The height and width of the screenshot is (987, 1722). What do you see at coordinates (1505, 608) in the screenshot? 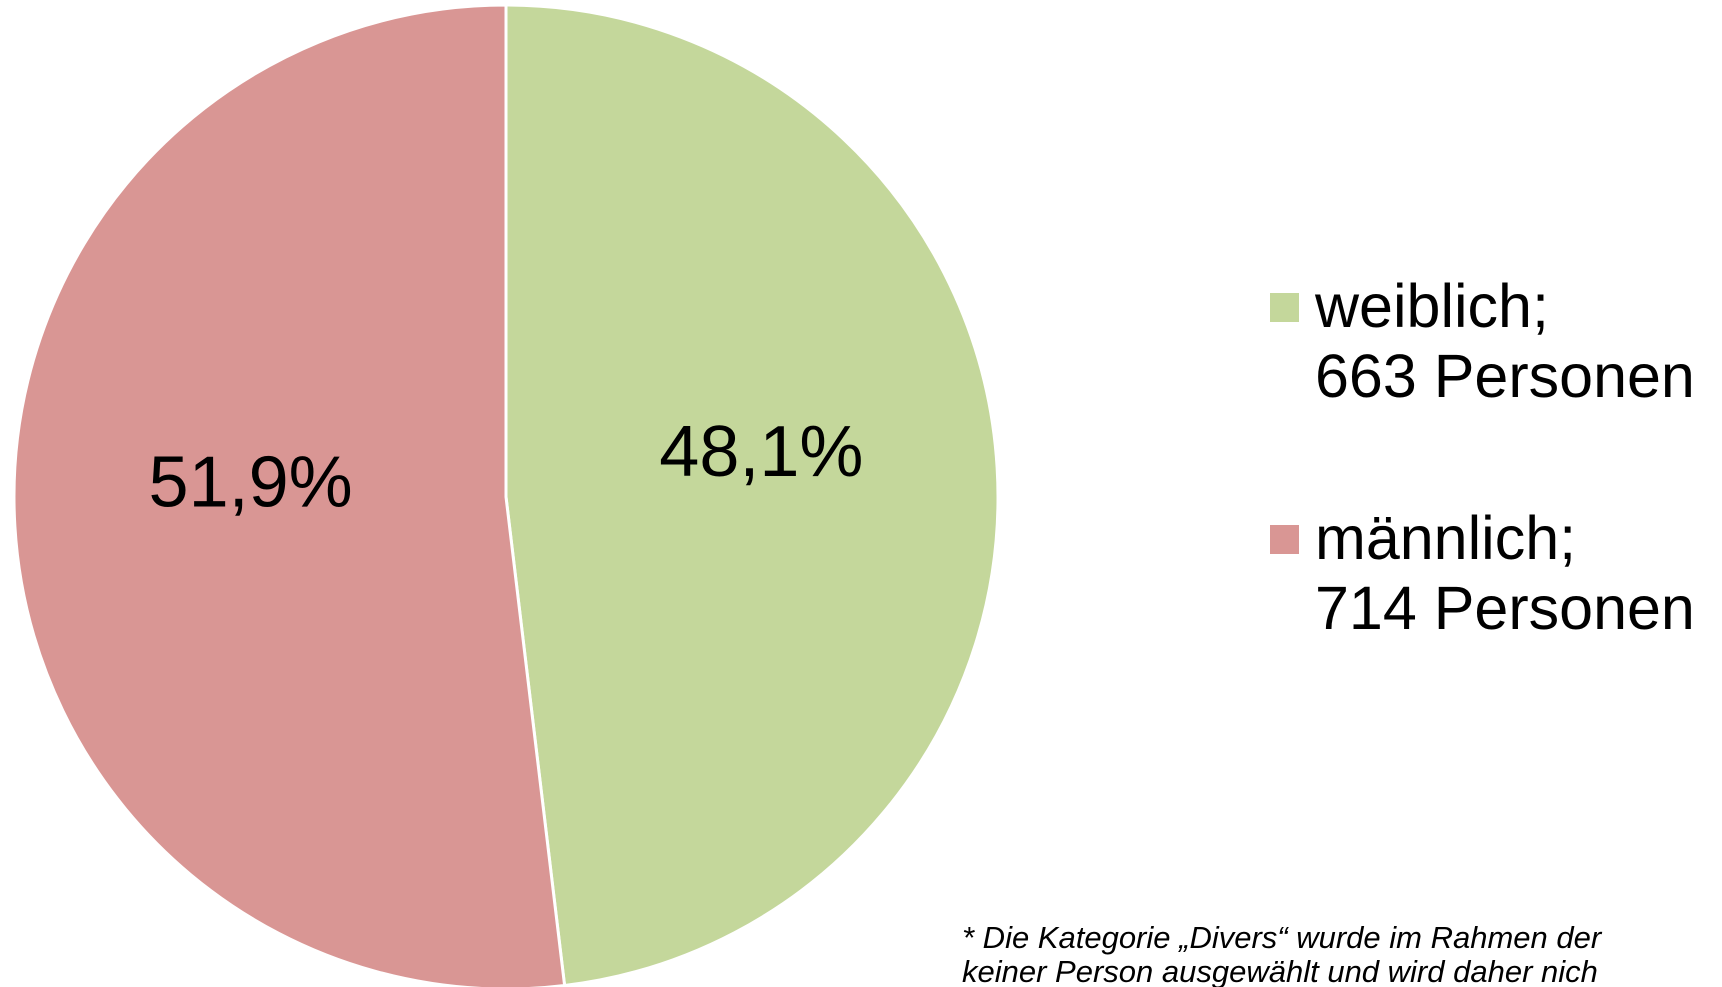
I see `legend-count: 714 Personen` at bounding box center [1505, 608].